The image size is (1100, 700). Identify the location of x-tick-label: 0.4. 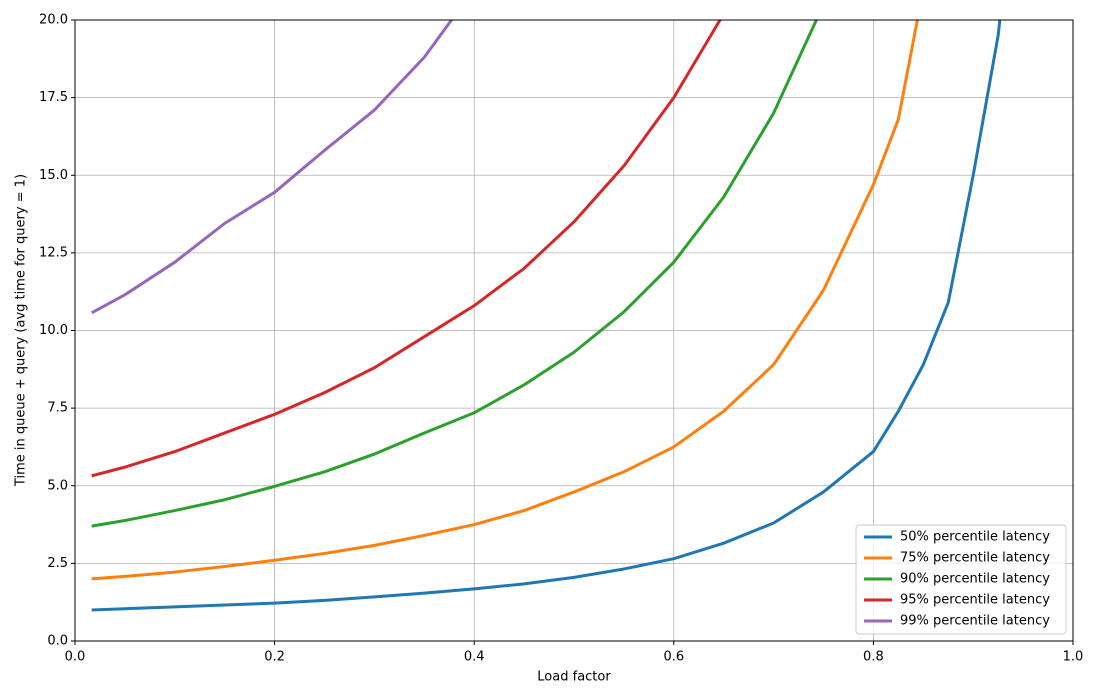
(474, 657).